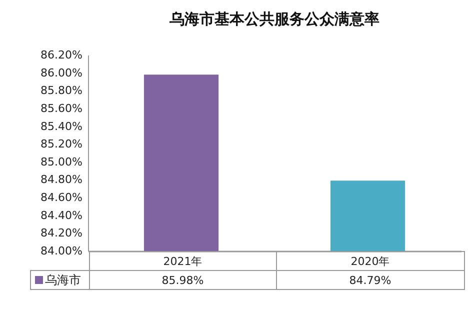 The height and width of the screenshot is (321, 471). Describe the element at coordinates (182, 280) in the screenshot. I see `data-label: 85.98%` at that location.